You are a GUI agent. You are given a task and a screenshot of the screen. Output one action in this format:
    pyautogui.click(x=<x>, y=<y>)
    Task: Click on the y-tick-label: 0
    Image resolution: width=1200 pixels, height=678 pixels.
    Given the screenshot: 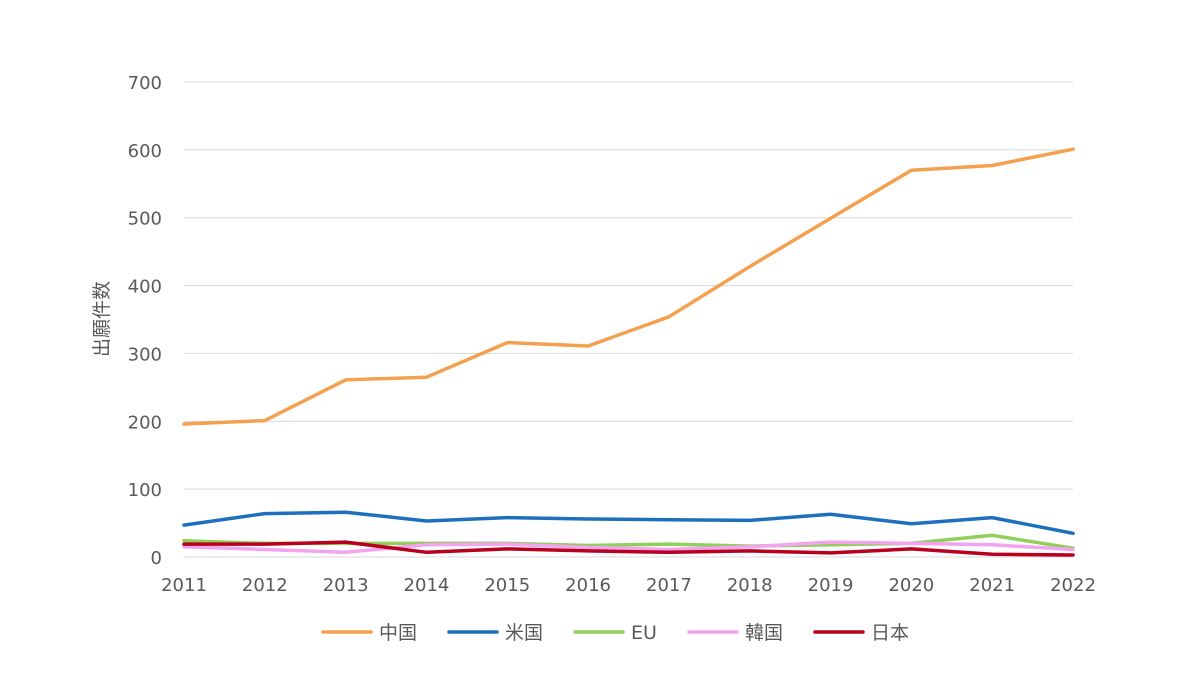 What is the action you would take?
    pyautogui.click(x=156, y=558)
    